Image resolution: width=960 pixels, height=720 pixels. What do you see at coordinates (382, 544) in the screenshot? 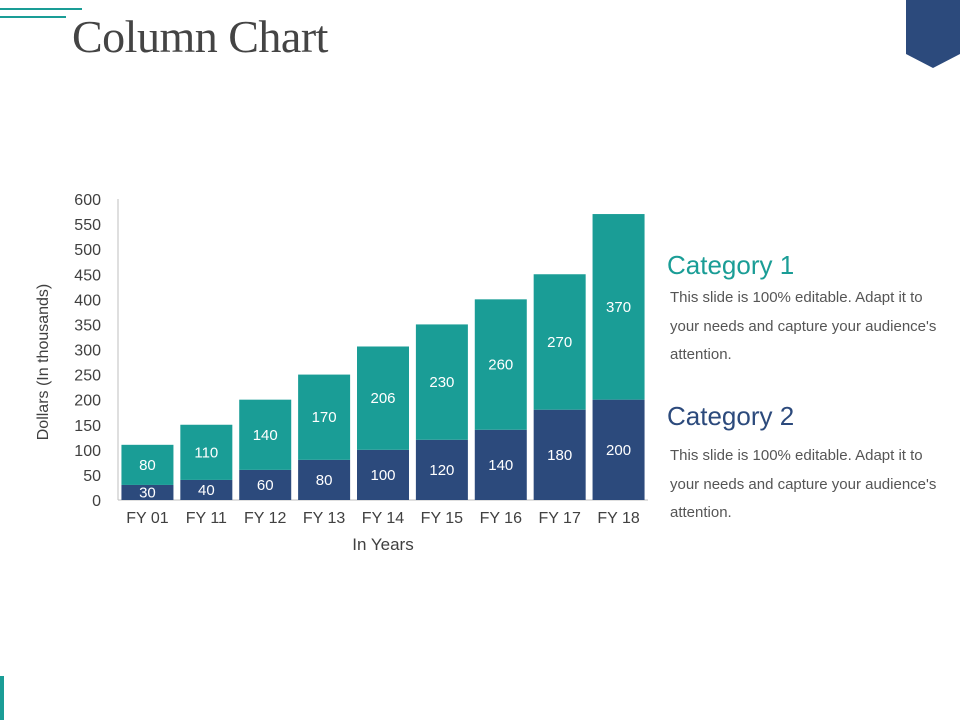
I see `x-axis-title: In Years` at bounding box center [382, 544].